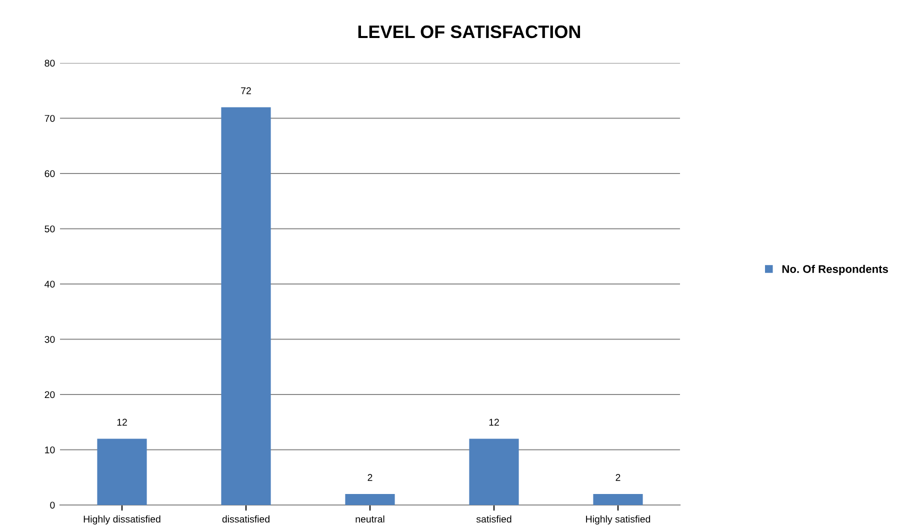  Describe the element at coordinates (49, 118) in the screenshot. I see `y-tick-label: 70` at that location.